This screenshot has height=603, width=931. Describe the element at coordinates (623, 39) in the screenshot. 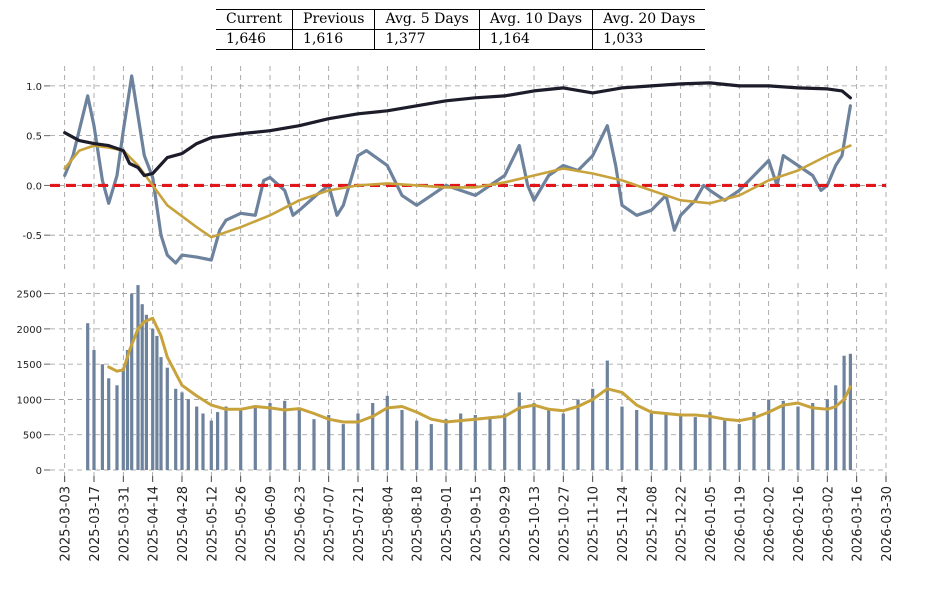

I see `value-avg-20: 1,033` at that location.